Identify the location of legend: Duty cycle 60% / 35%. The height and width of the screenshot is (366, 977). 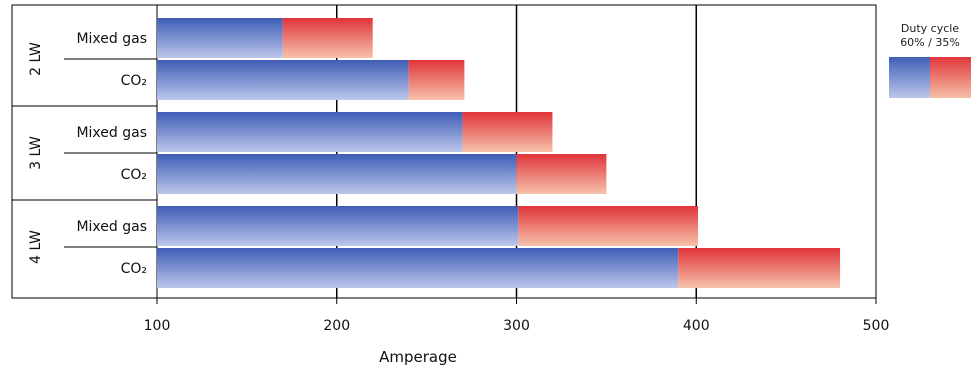
(930, 60).